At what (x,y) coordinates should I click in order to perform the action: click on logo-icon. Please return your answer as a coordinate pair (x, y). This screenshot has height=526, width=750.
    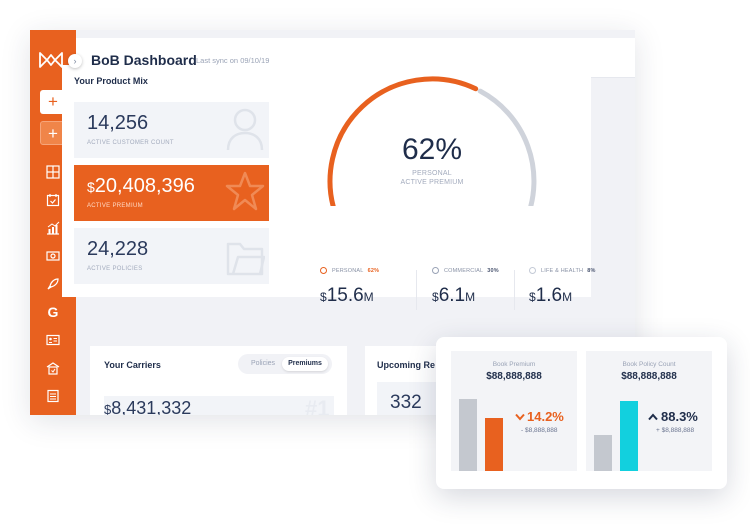
    Looking at the image, I should click on (51, 60).